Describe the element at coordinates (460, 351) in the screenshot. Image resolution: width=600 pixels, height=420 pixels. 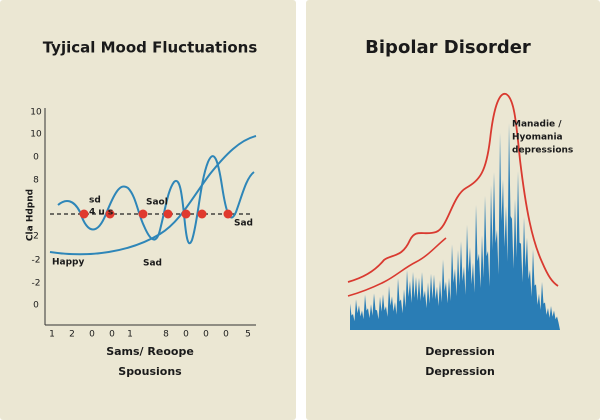
I see `x-axis-label: Depression` at that location.